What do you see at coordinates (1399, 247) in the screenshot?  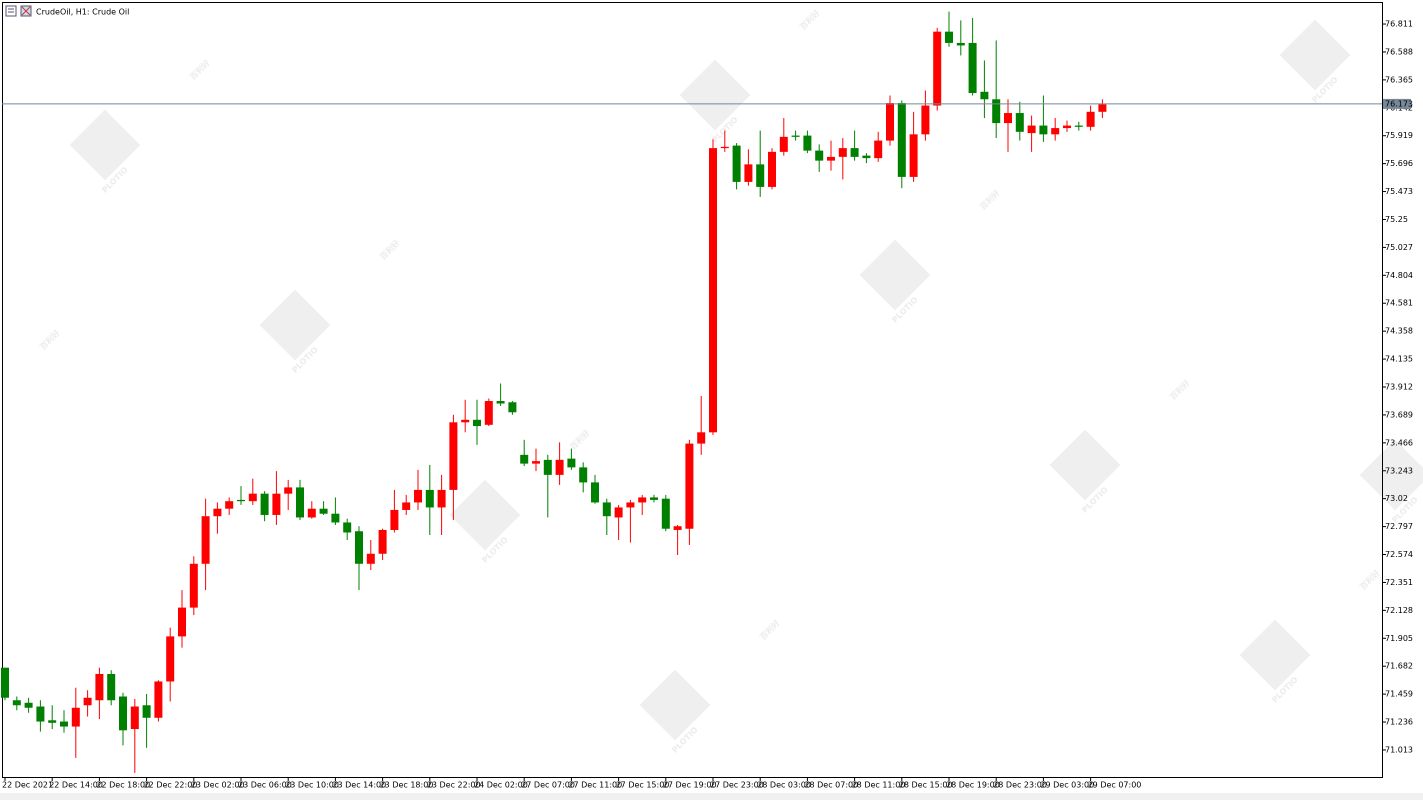 I see `y-tick-label: 75.027` at bounding box center [1399, 247].